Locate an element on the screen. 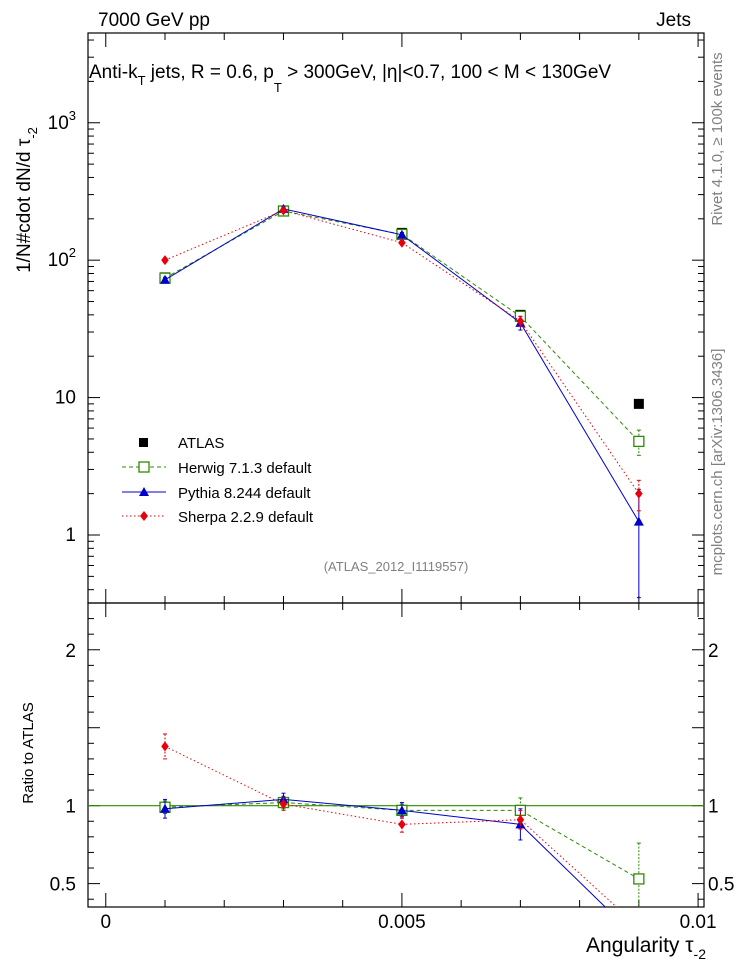  main-y-tick-label: 10 is located at coordinates (65, 398).